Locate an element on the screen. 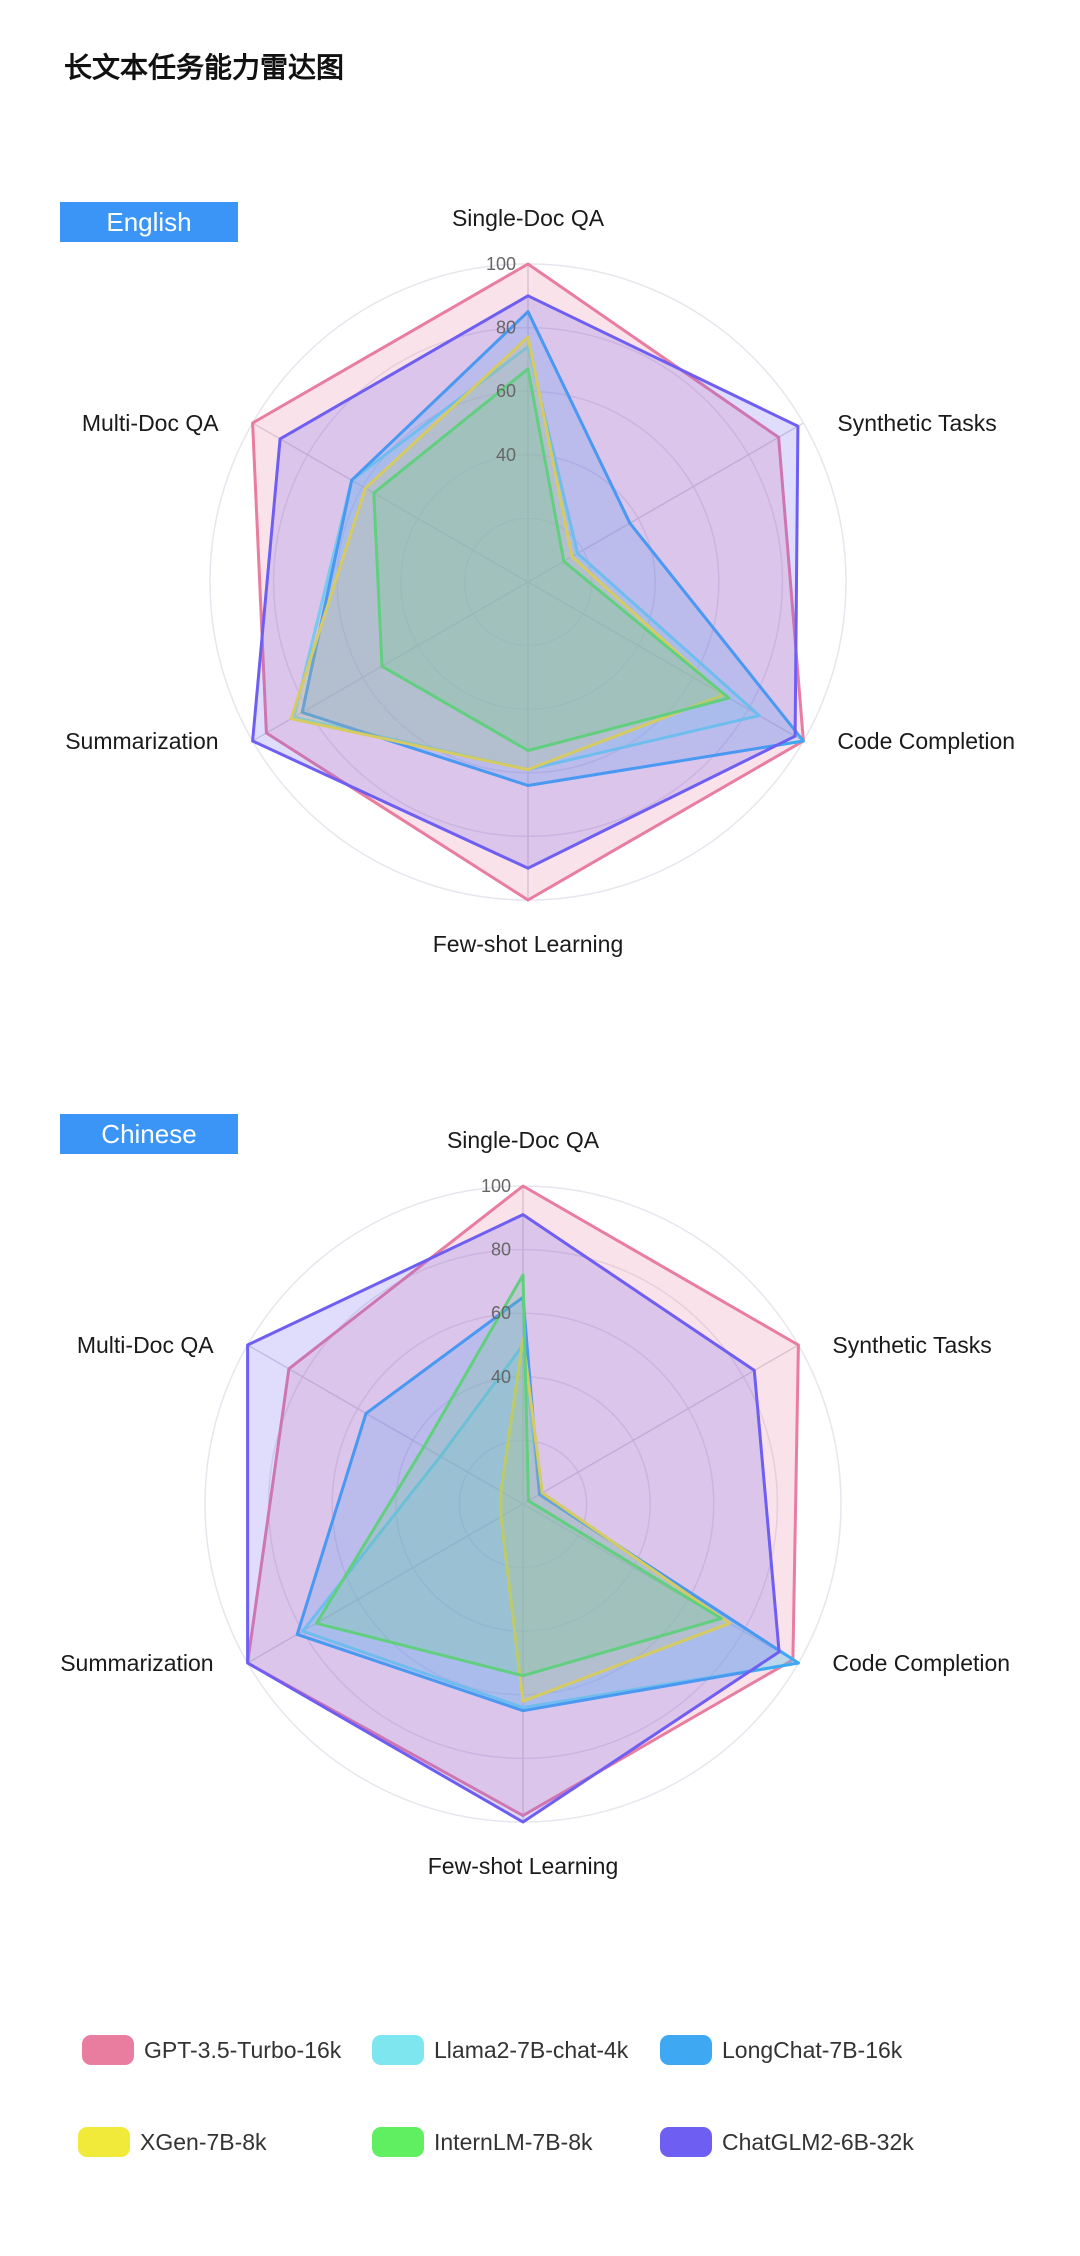 The width and height of the screenshot is (1080, 2256). series-polygon-gpt-3-5-turbo-16k is located at coordinates (523, 1501).